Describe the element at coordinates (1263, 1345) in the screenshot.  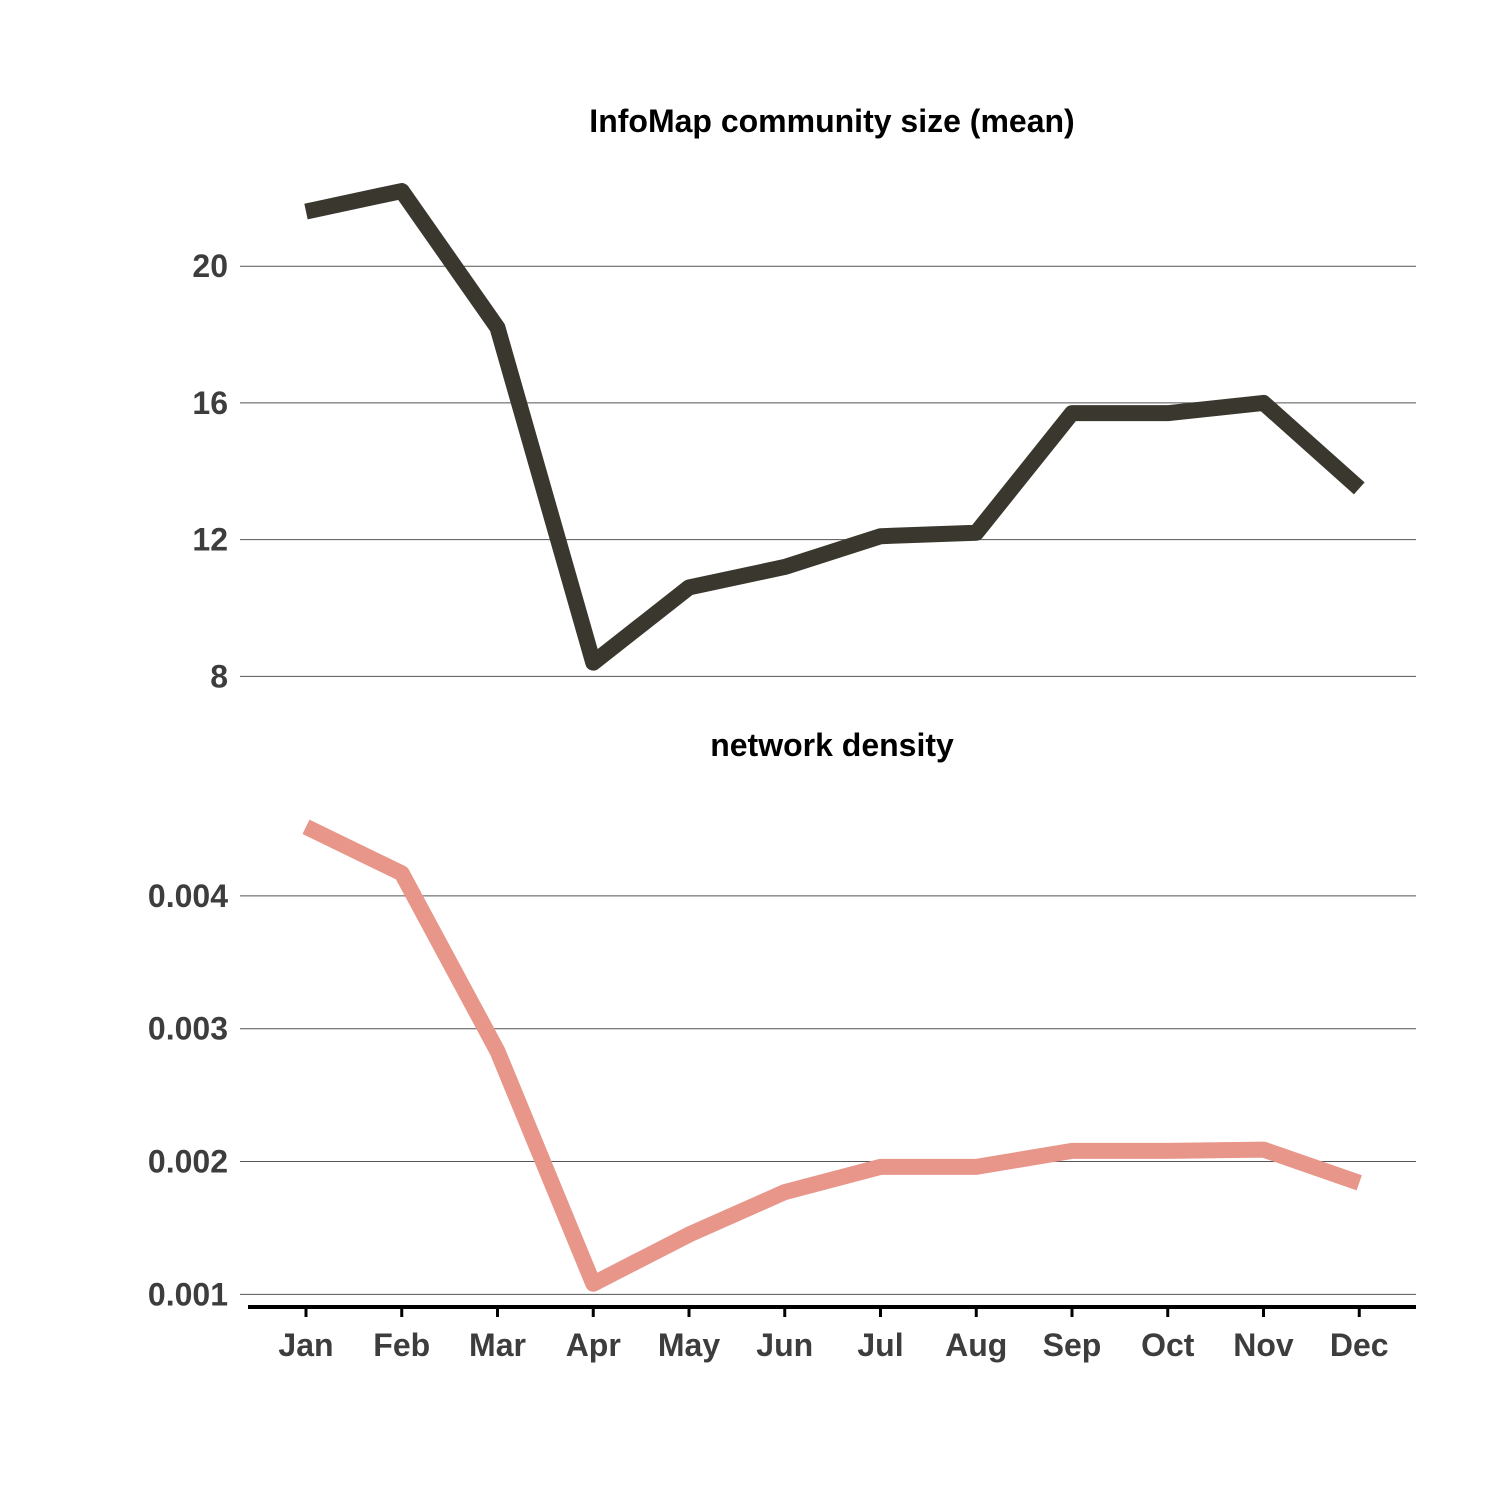
I see `x-tick-label: Nov` at that location.